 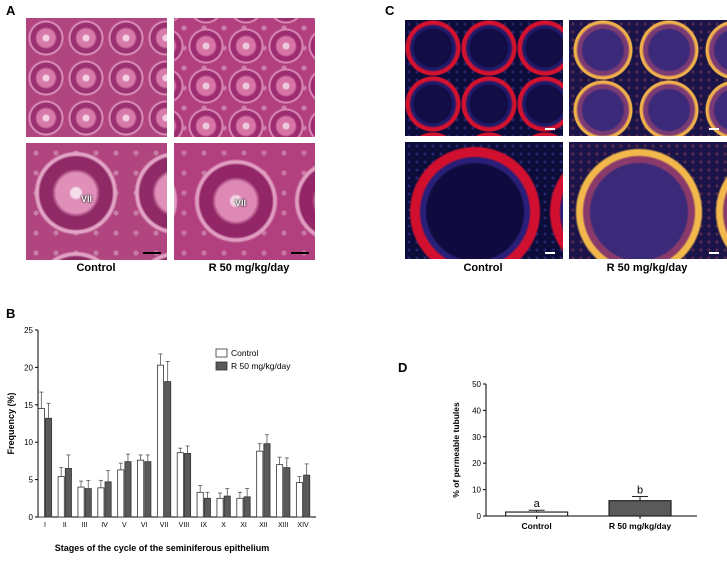 What do you see at coordinates (476, 384) in the screenshot?
I see `y-tick-label: 50` at bounding box center [476, 384].